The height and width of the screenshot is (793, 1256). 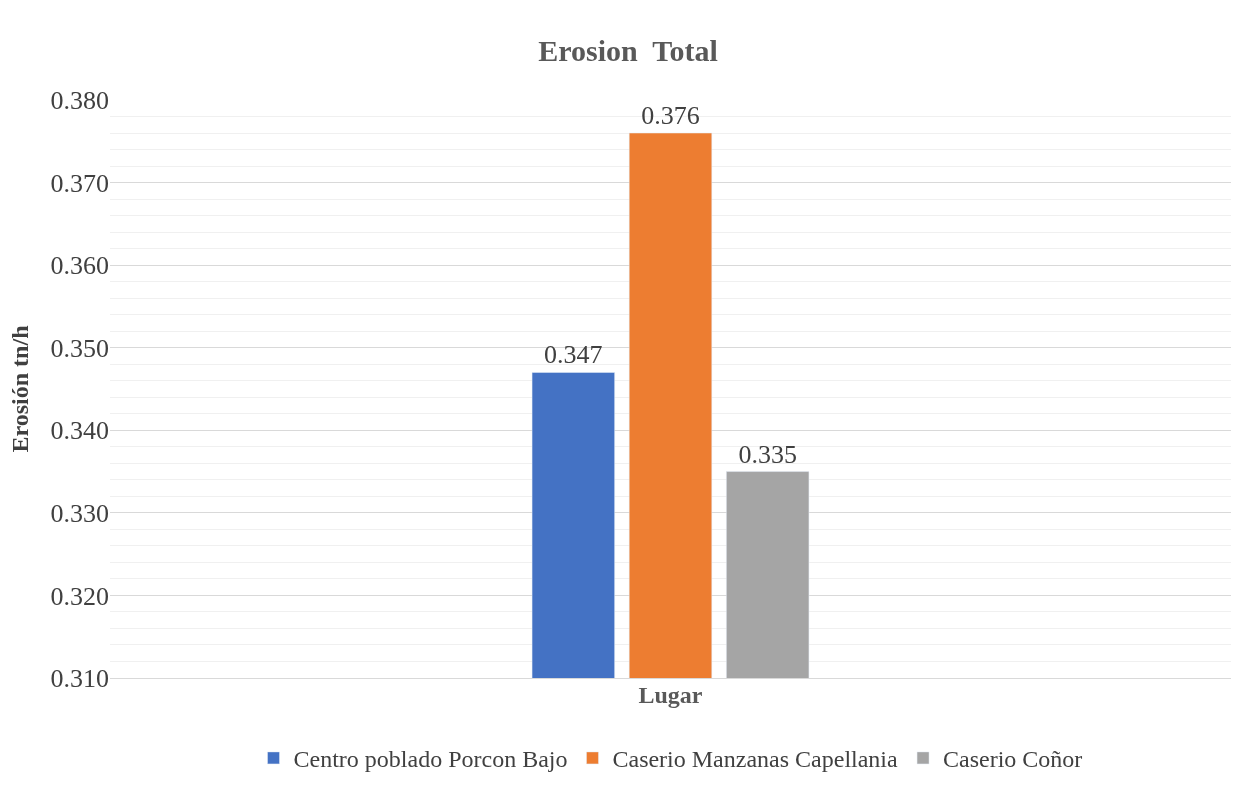 What do you see at coordinates (79, 431) in the screenshot?
I see `y-tick-label: 0.340` at bounding box center [79, 431].